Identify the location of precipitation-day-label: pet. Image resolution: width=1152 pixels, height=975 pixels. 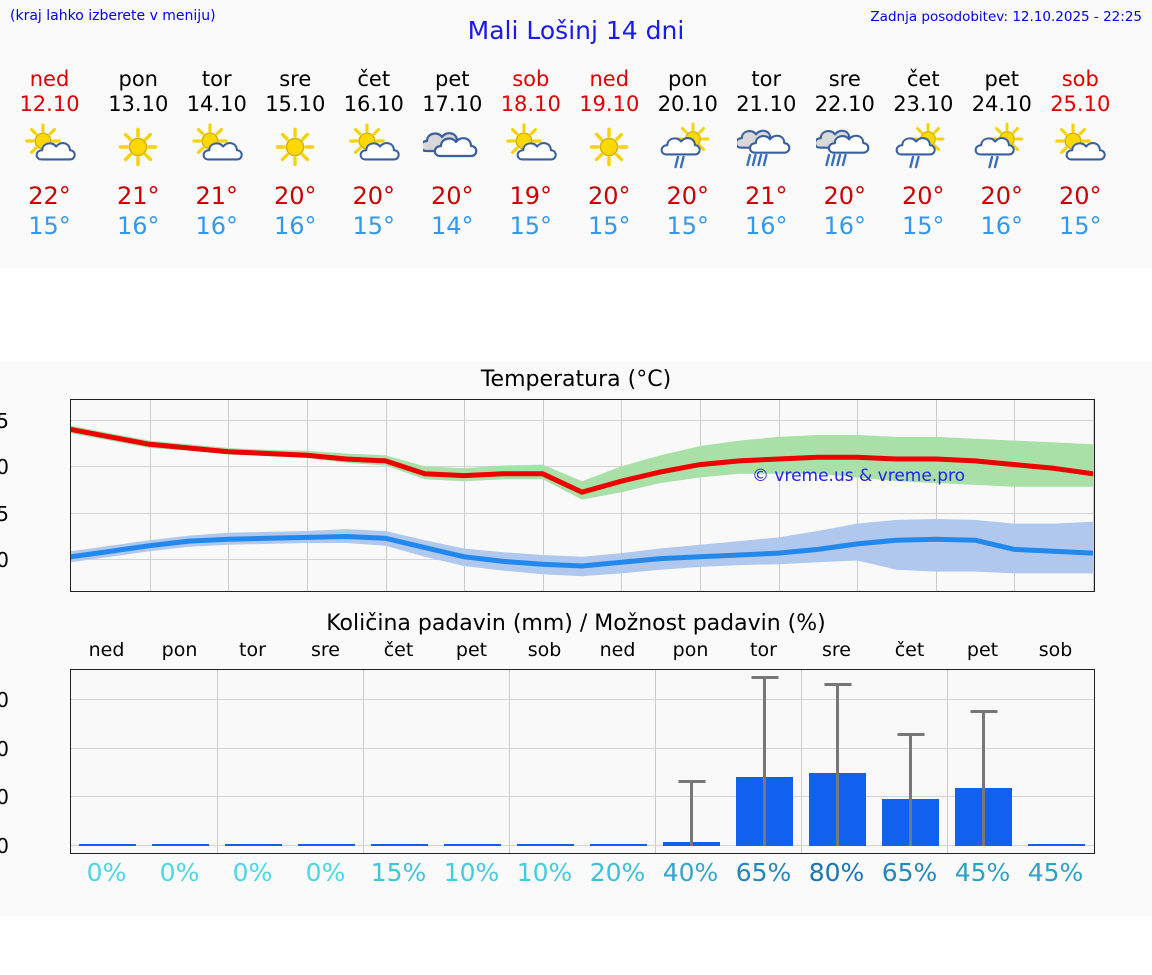
(471, 650).